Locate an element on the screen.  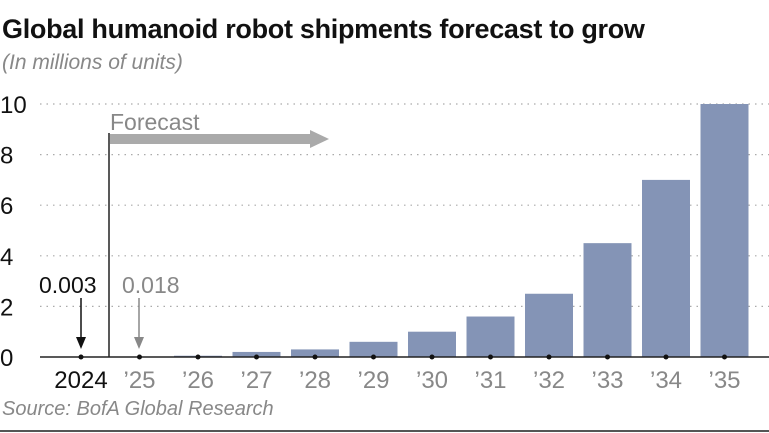
x-tick-label: ’28 is located at coordinates (315, 380).